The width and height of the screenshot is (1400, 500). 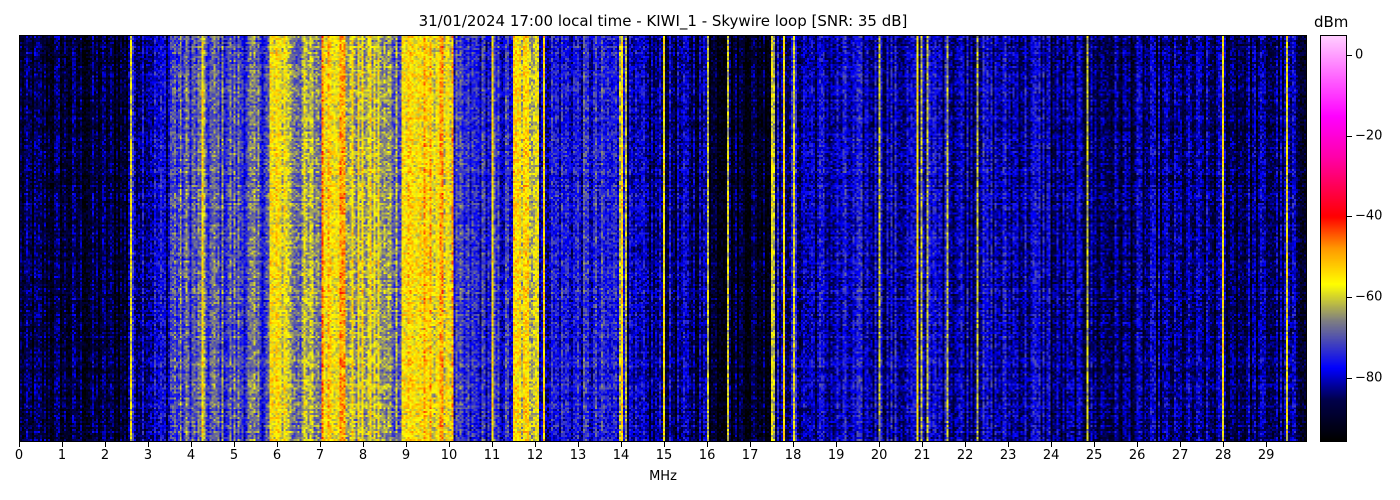 What do you see at coordinates (922, 455) in the screenshot?
I see `x-tick-label: 21` at bounding box center [922, 455].